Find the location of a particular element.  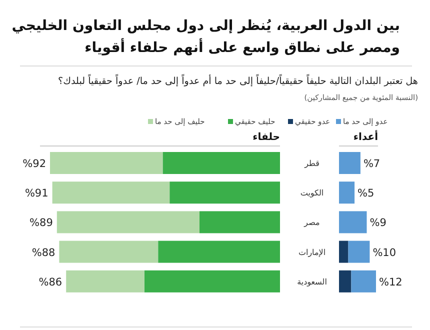

annotation: %7 is located at coordinates (371, 164).